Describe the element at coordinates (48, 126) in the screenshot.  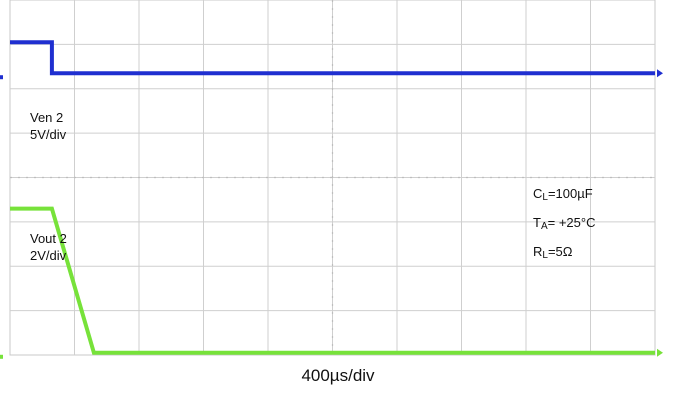
I see `ch1-label-block: Ven 2 5V/div` at that location.